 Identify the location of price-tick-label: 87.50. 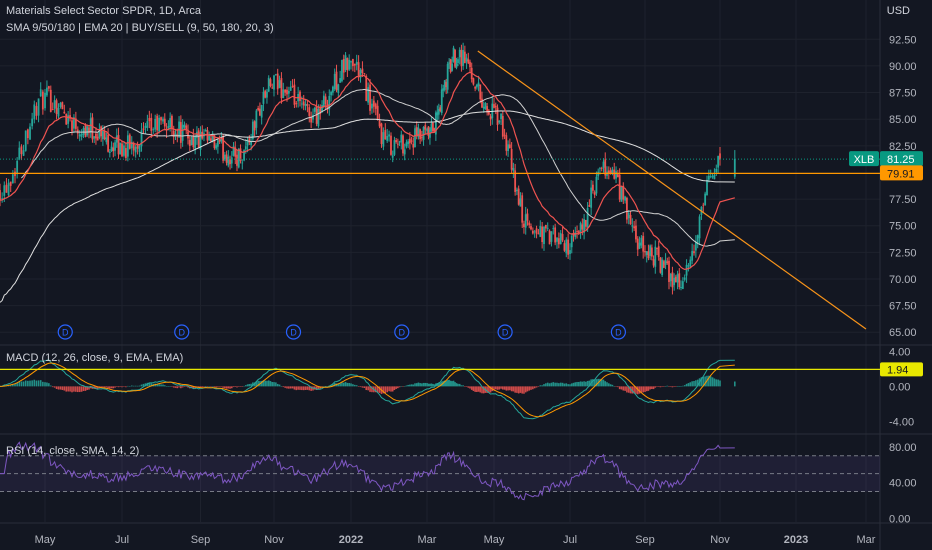
(903, 94).